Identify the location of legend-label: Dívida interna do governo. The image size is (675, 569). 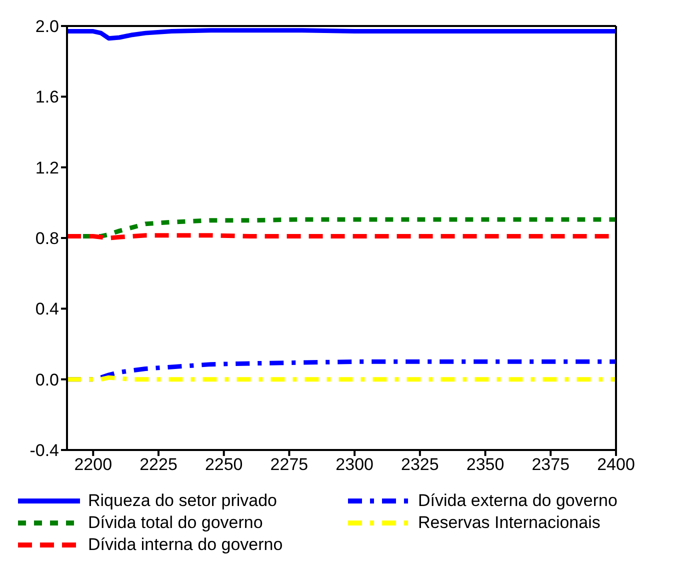
(185, 545).